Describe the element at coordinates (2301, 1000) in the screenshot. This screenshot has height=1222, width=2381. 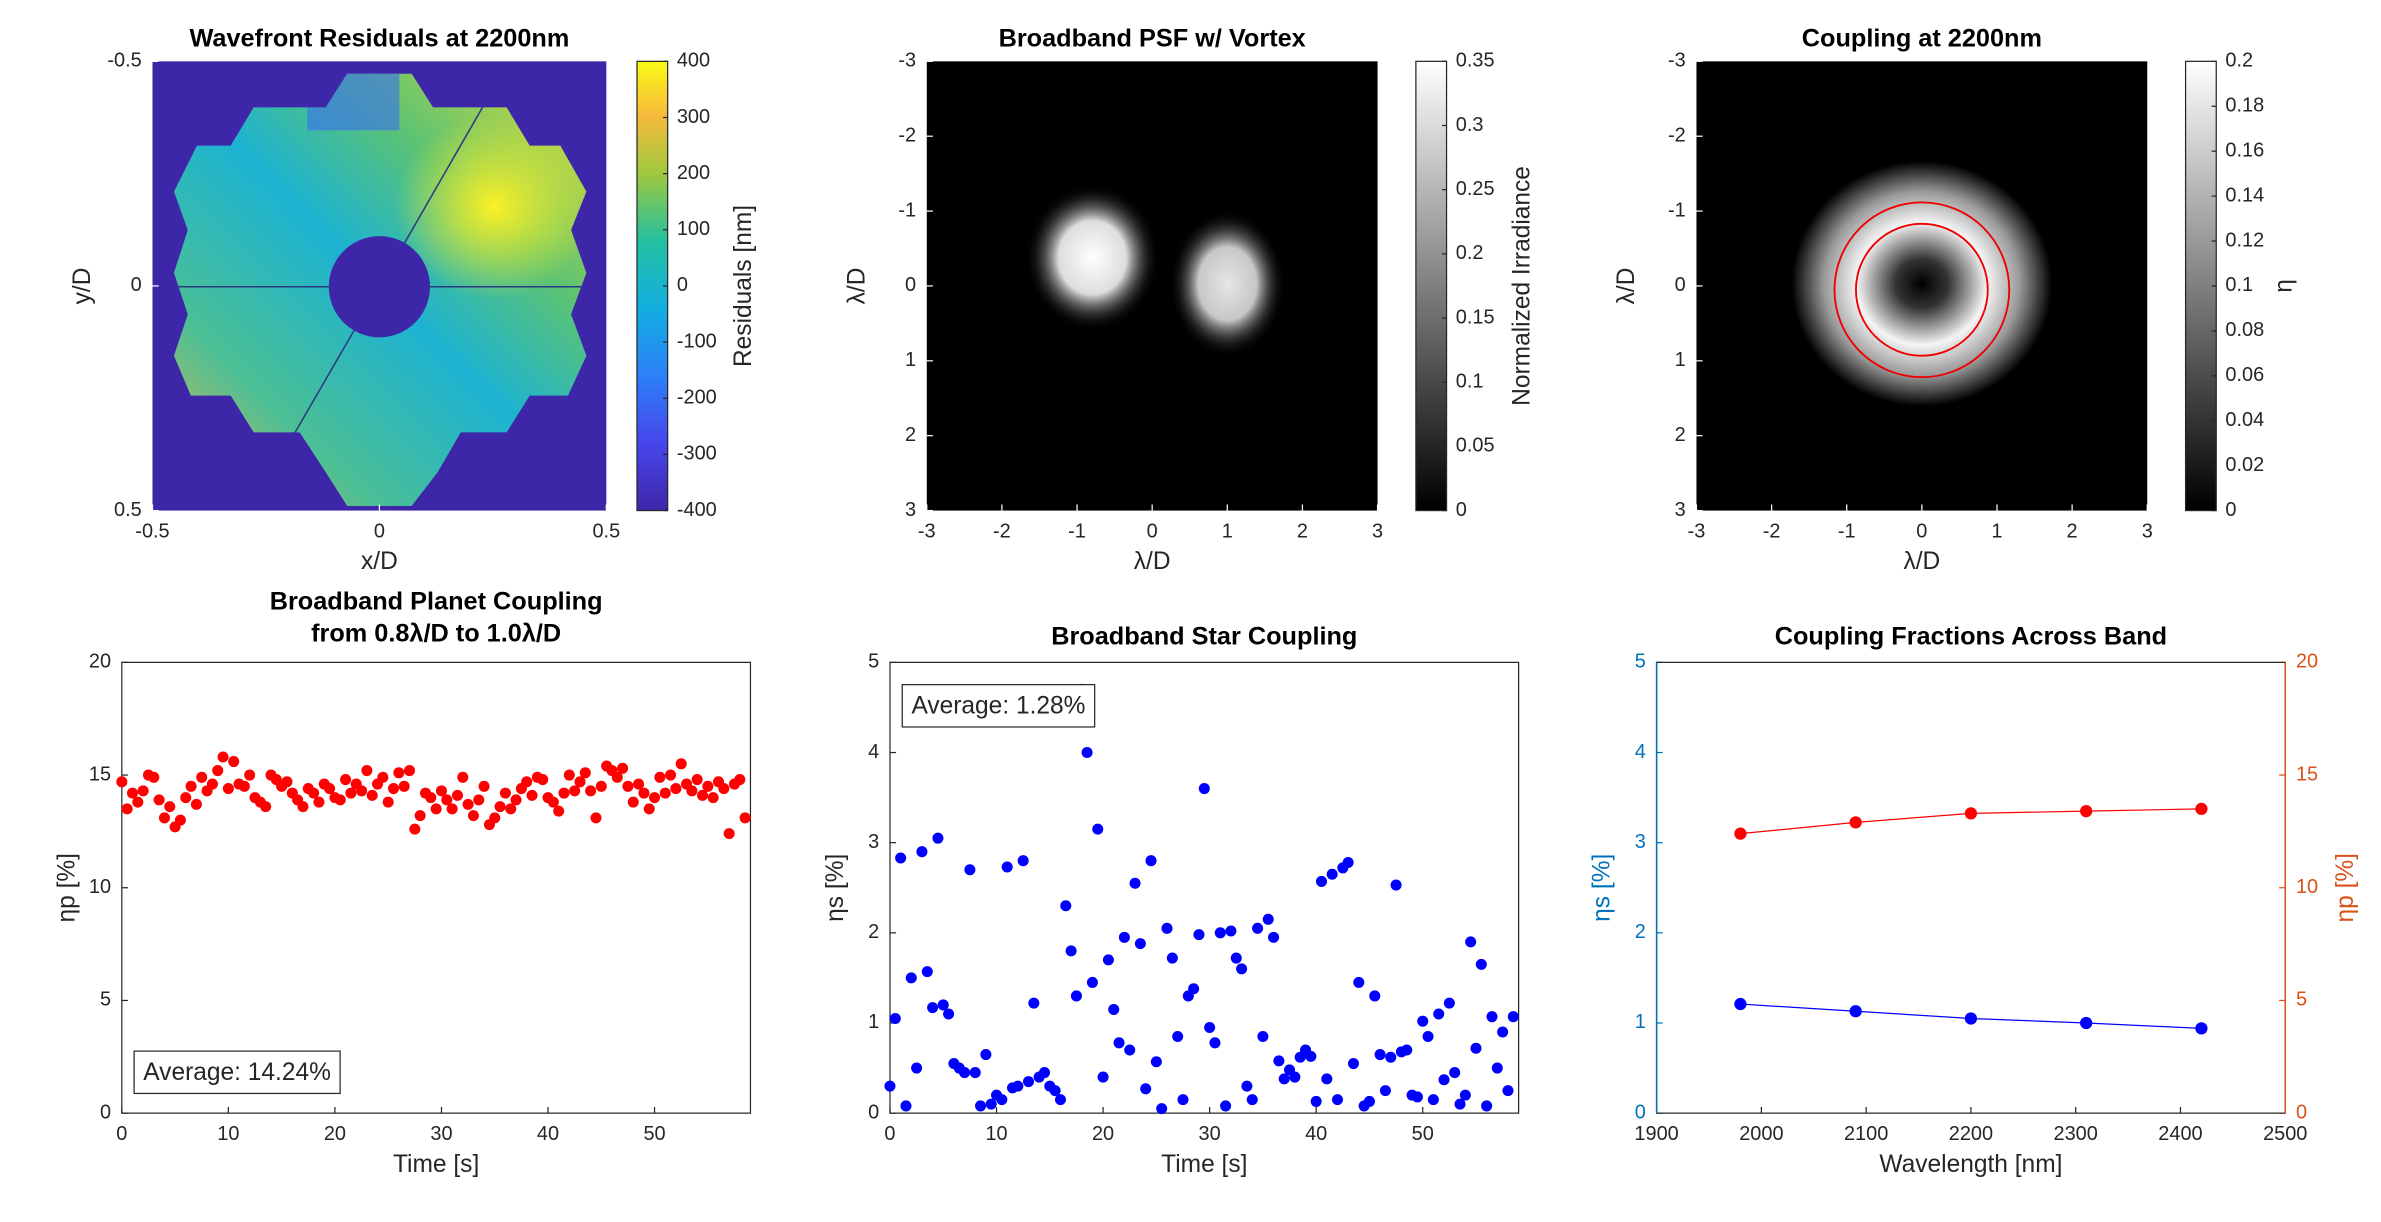
I see `y2-tick-label: 5` at that location.